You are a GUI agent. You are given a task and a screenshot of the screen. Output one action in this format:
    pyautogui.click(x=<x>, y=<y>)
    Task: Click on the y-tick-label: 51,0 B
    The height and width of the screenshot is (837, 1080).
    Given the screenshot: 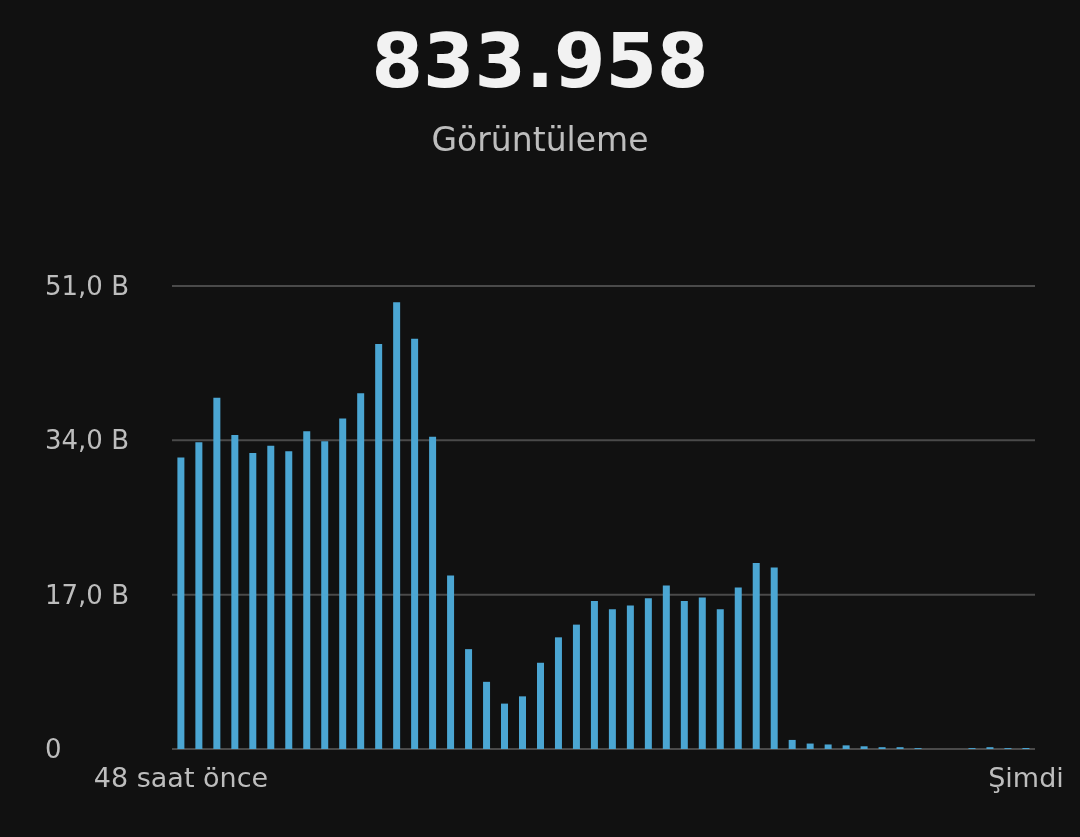 What is the action you would take?
    pyautogui.click(x=87, y=286)
    